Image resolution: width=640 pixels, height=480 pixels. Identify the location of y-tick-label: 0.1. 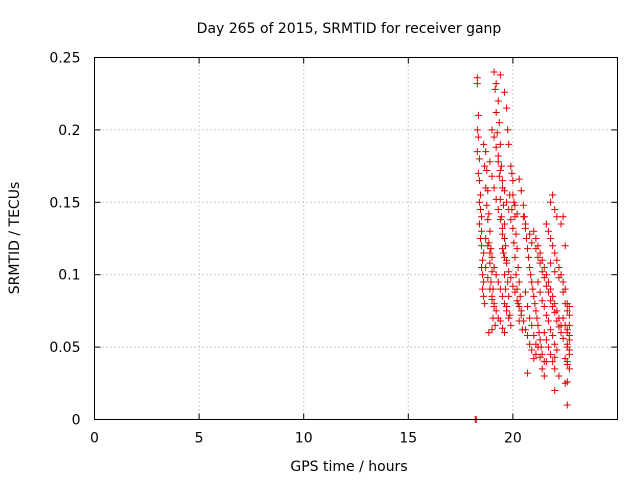
(69, 276).